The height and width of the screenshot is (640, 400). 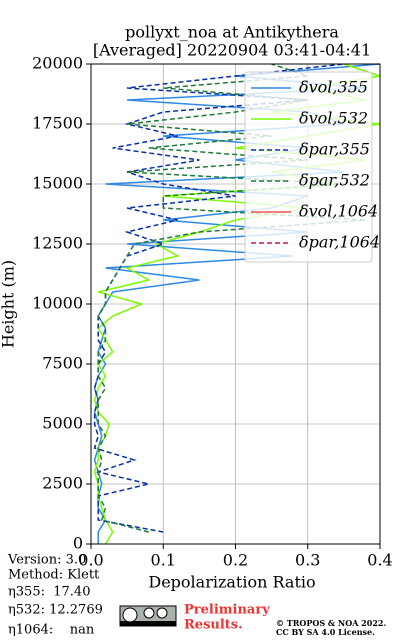 I want to click on y-tick-label: 5000, so click(x=62, y=423).